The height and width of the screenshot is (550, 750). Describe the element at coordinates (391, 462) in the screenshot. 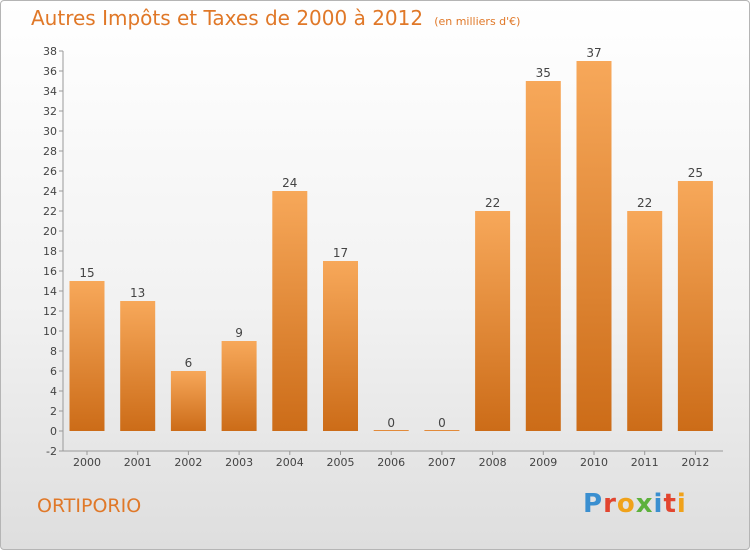

I see `x-tick-label: 2006` at that location.